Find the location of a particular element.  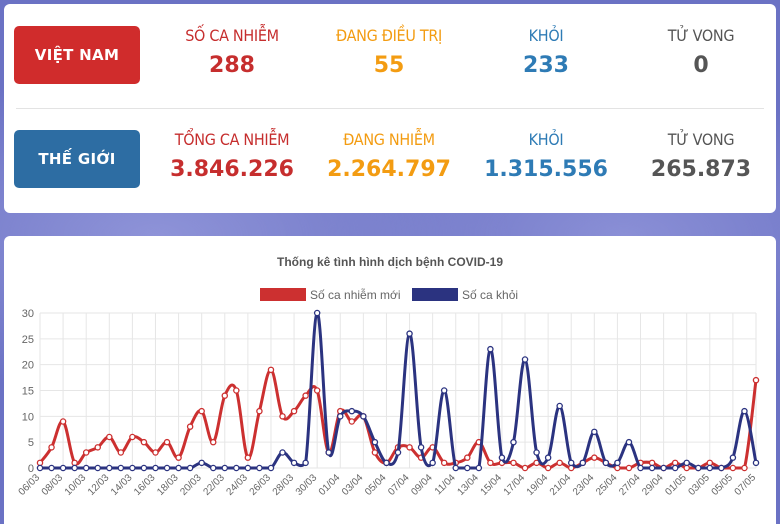

y-tick-label: 15 is located at coordinates (28, 392).